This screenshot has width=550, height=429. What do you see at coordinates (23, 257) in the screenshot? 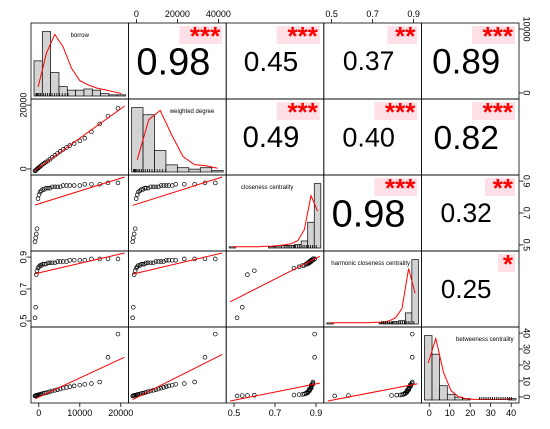
I see `axis-tick-label: 0.9` at bounding box center [23, 257].